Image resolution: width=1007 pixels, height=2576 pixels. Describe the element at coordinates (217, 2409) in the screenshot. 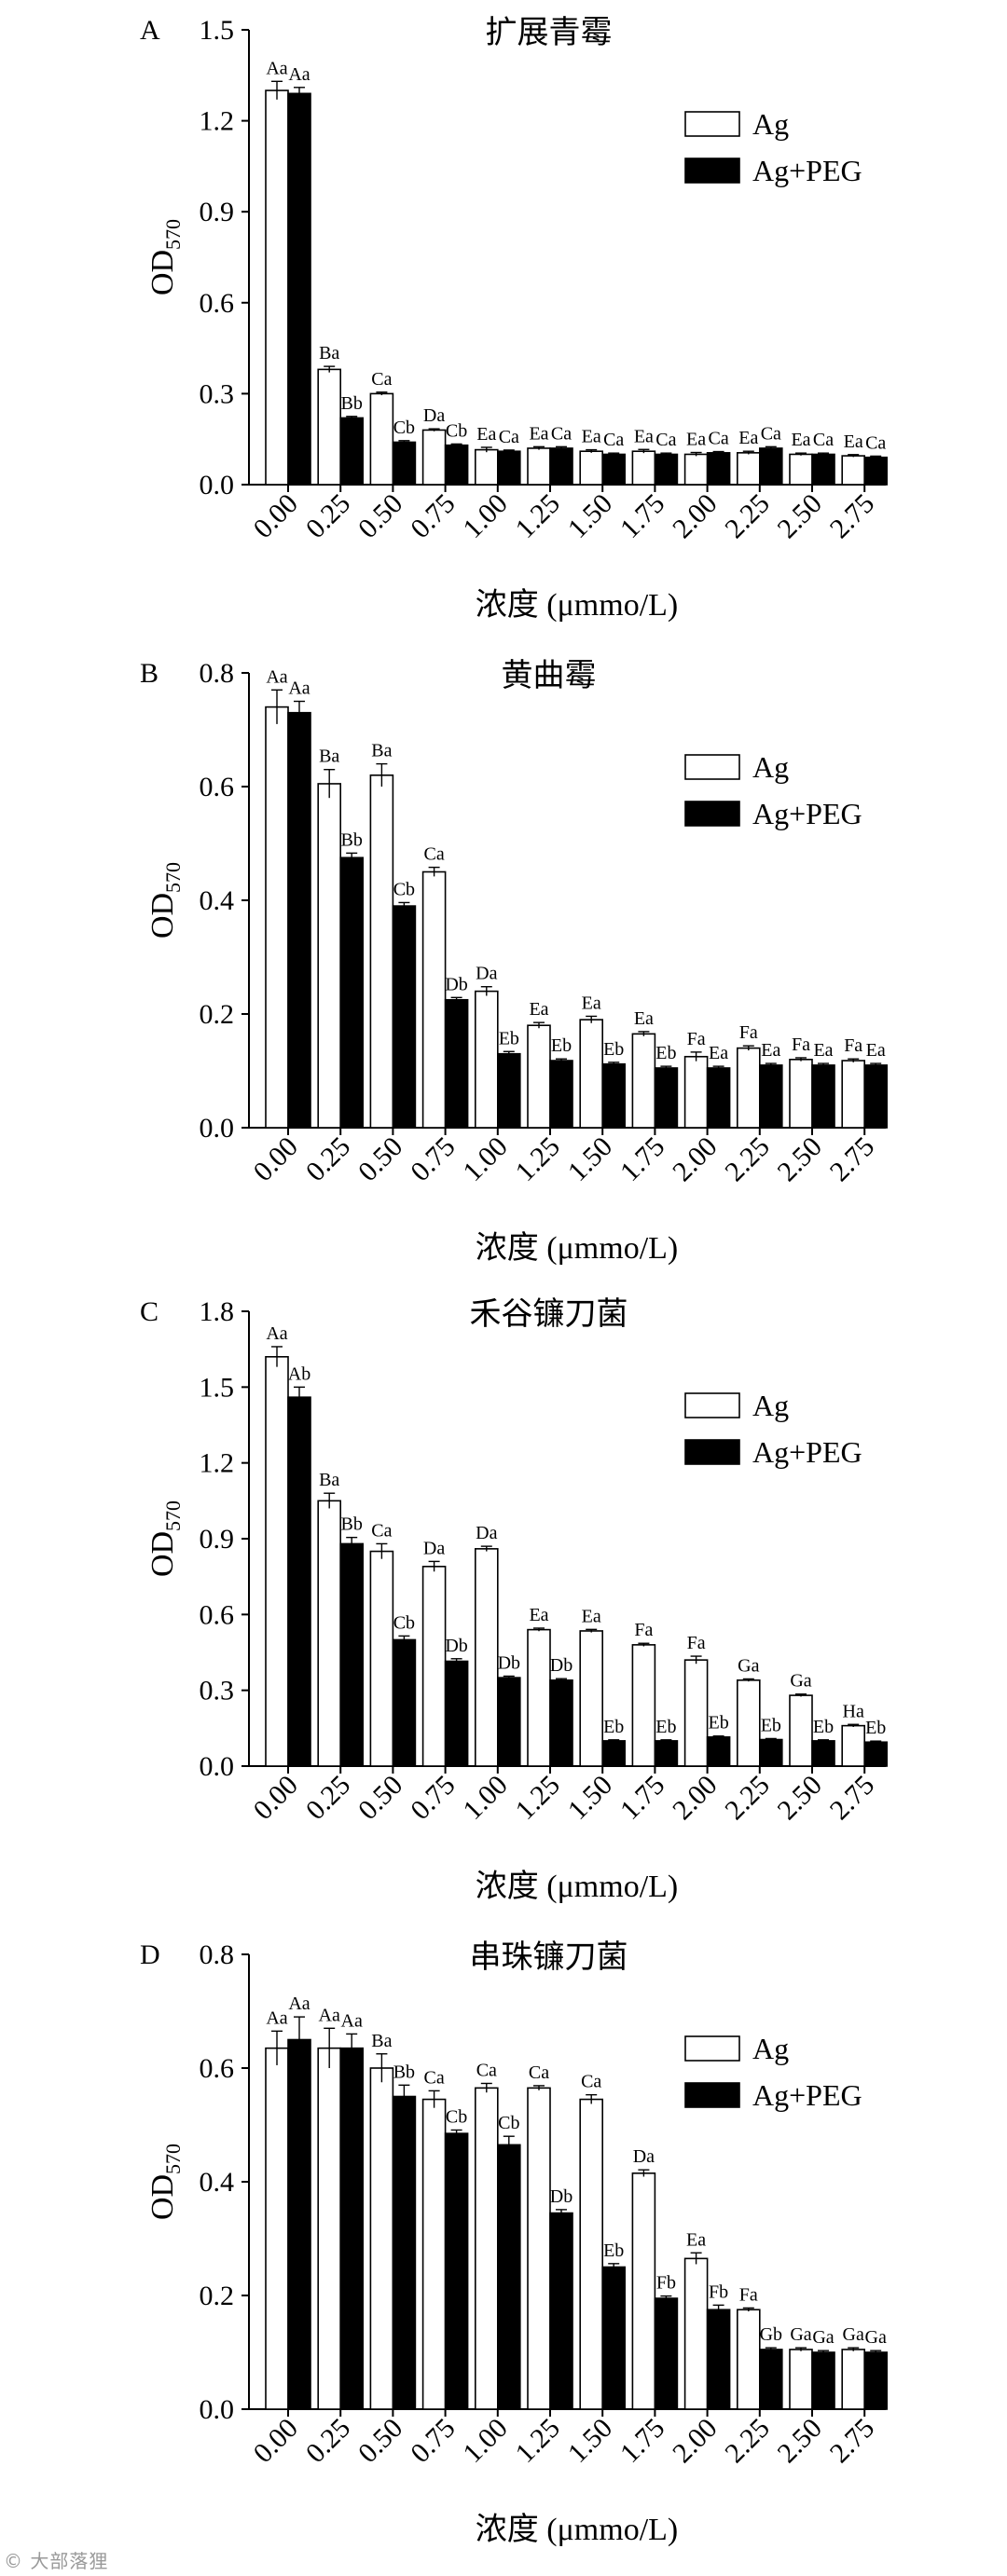

I see `y-tick-label: 0.0` at that location.